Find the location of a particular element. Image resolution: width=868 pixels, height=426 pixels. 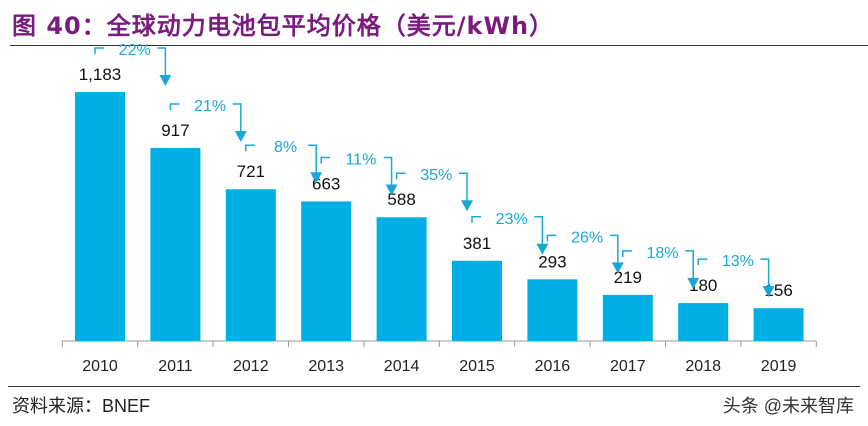

title-divider is located at coordinates (439, 45).